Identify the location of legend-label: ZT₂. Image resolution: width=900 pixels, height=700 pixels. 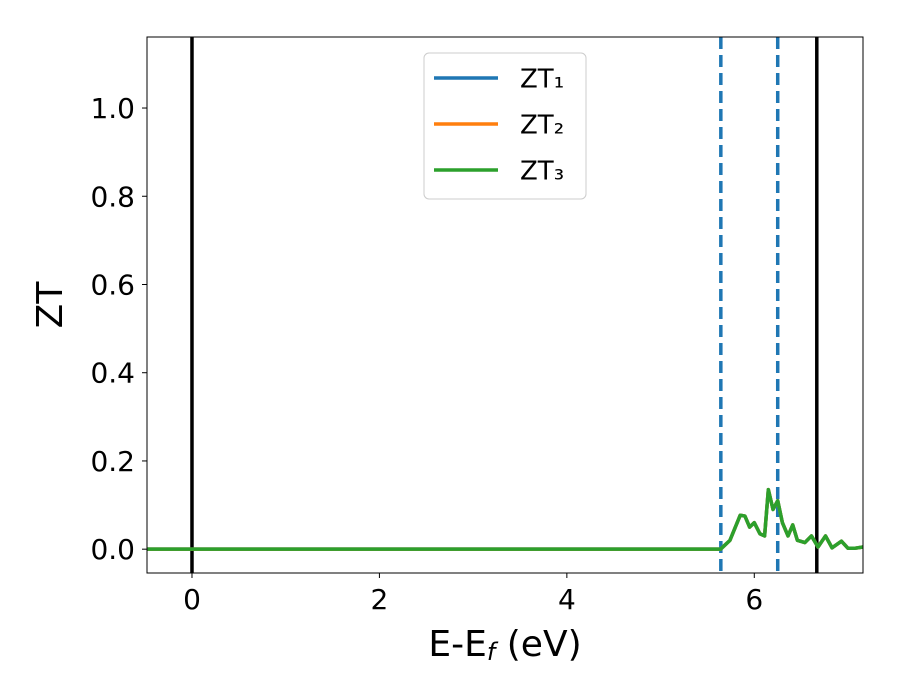
(542, 126).